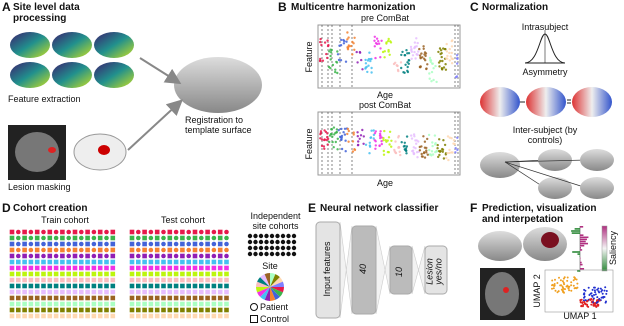  Describe the element at coordinates (328, 270) in the screenshot. I see `layer` at that location.